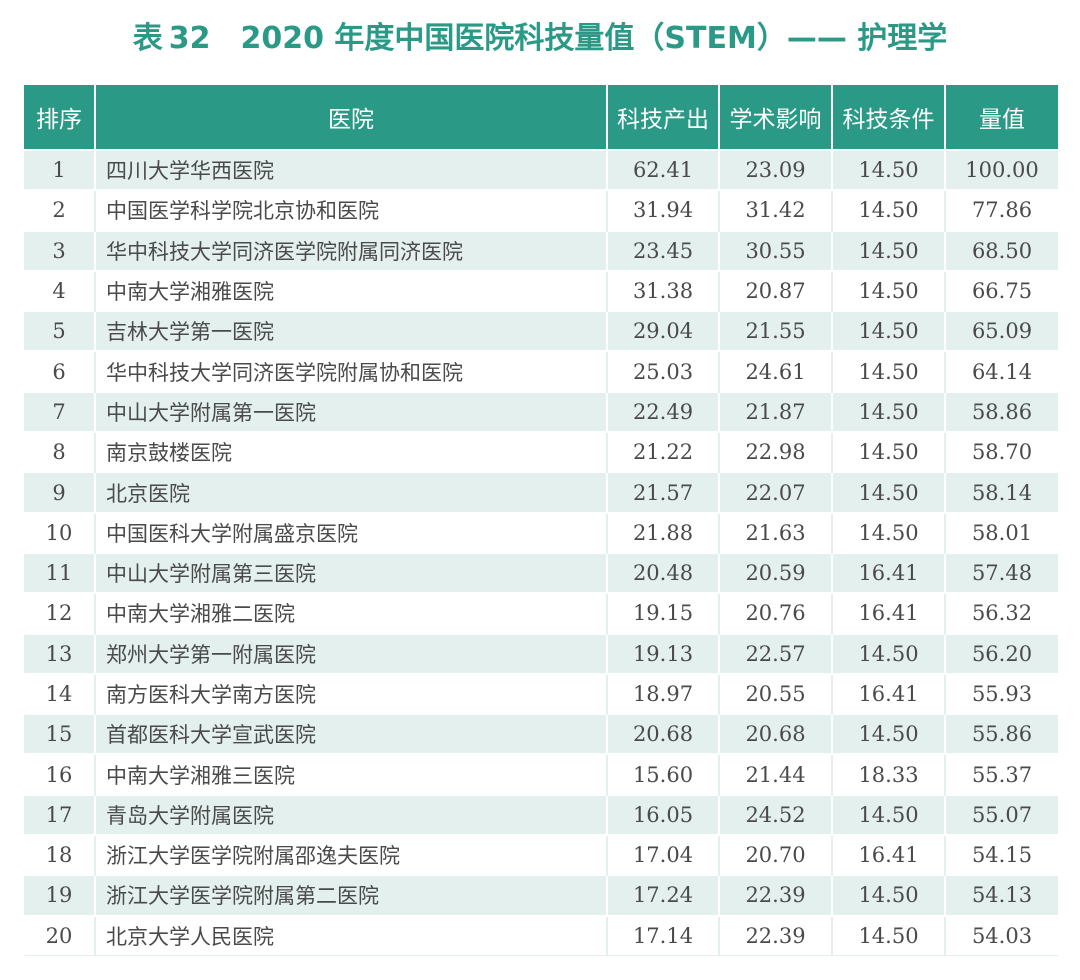  I want to click on cell-rank: 16, so click(60, 774).